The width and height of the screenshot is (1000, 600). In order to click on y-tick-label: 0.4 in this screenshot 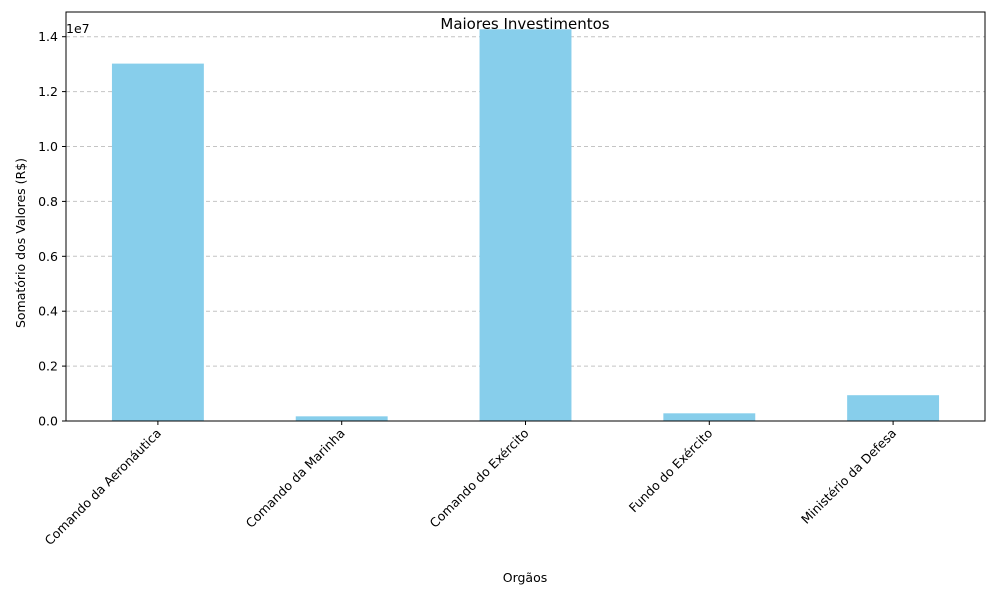, I will do `click(48, 311)`.